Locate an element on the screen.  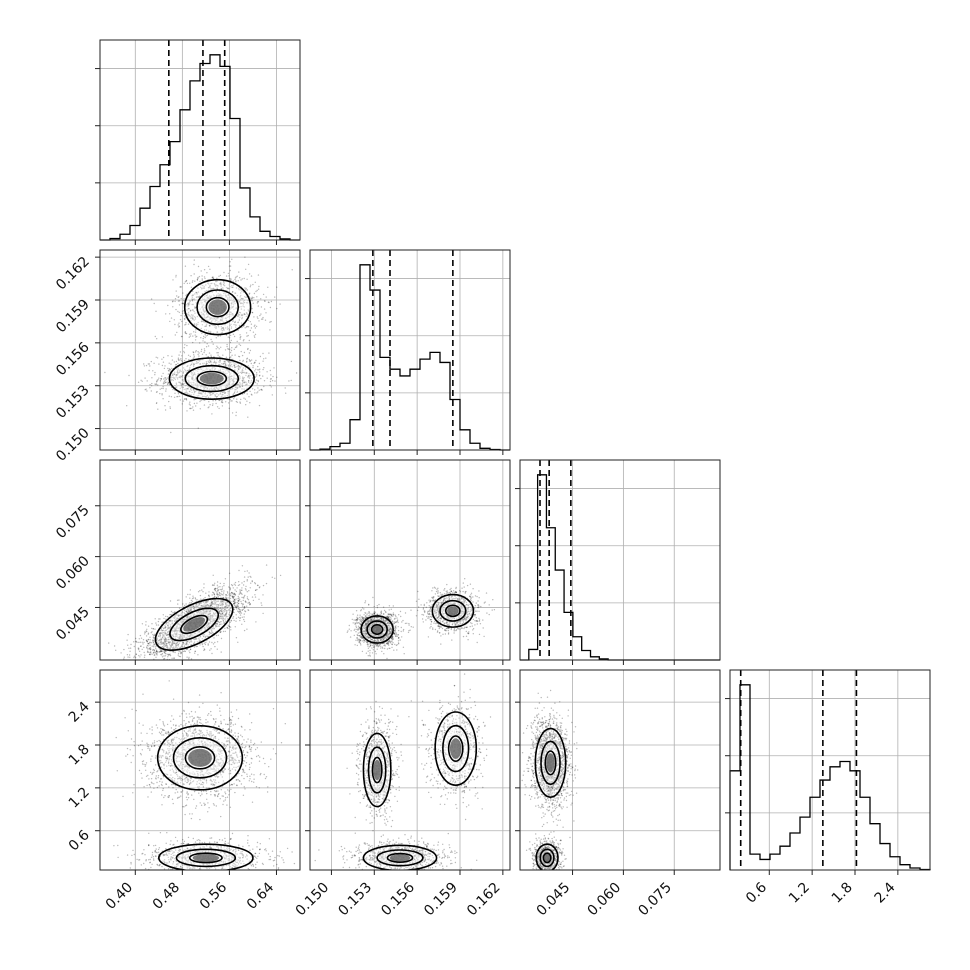
hist-panel-frame is located at coordinates (830, 770).